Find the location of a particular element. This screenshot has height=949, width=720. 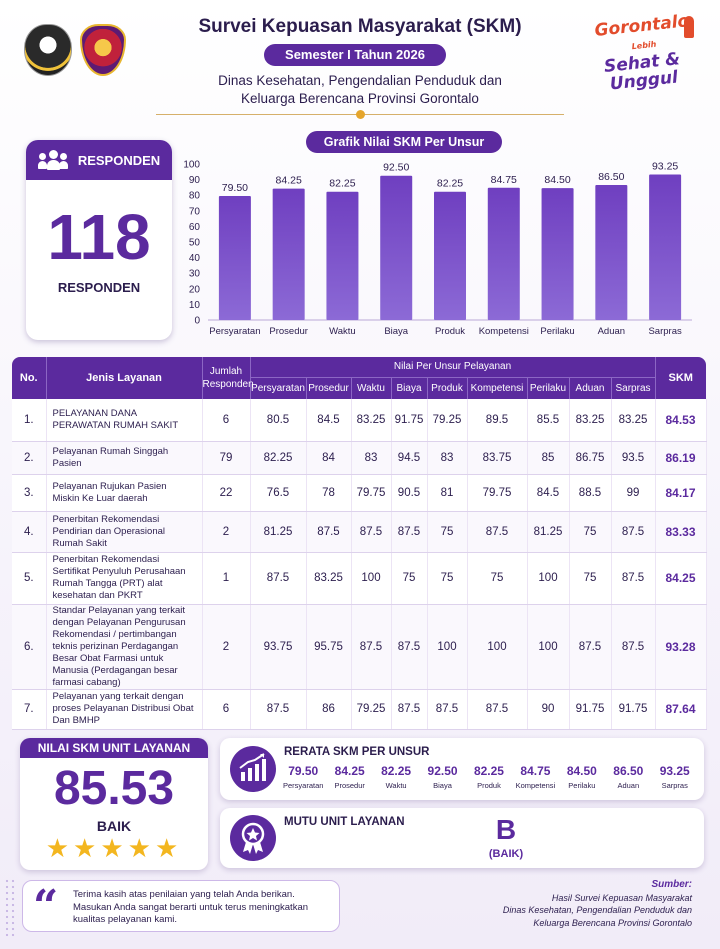

rerata-item: 93.25 Sarpras is located at coordinates (675, 777).